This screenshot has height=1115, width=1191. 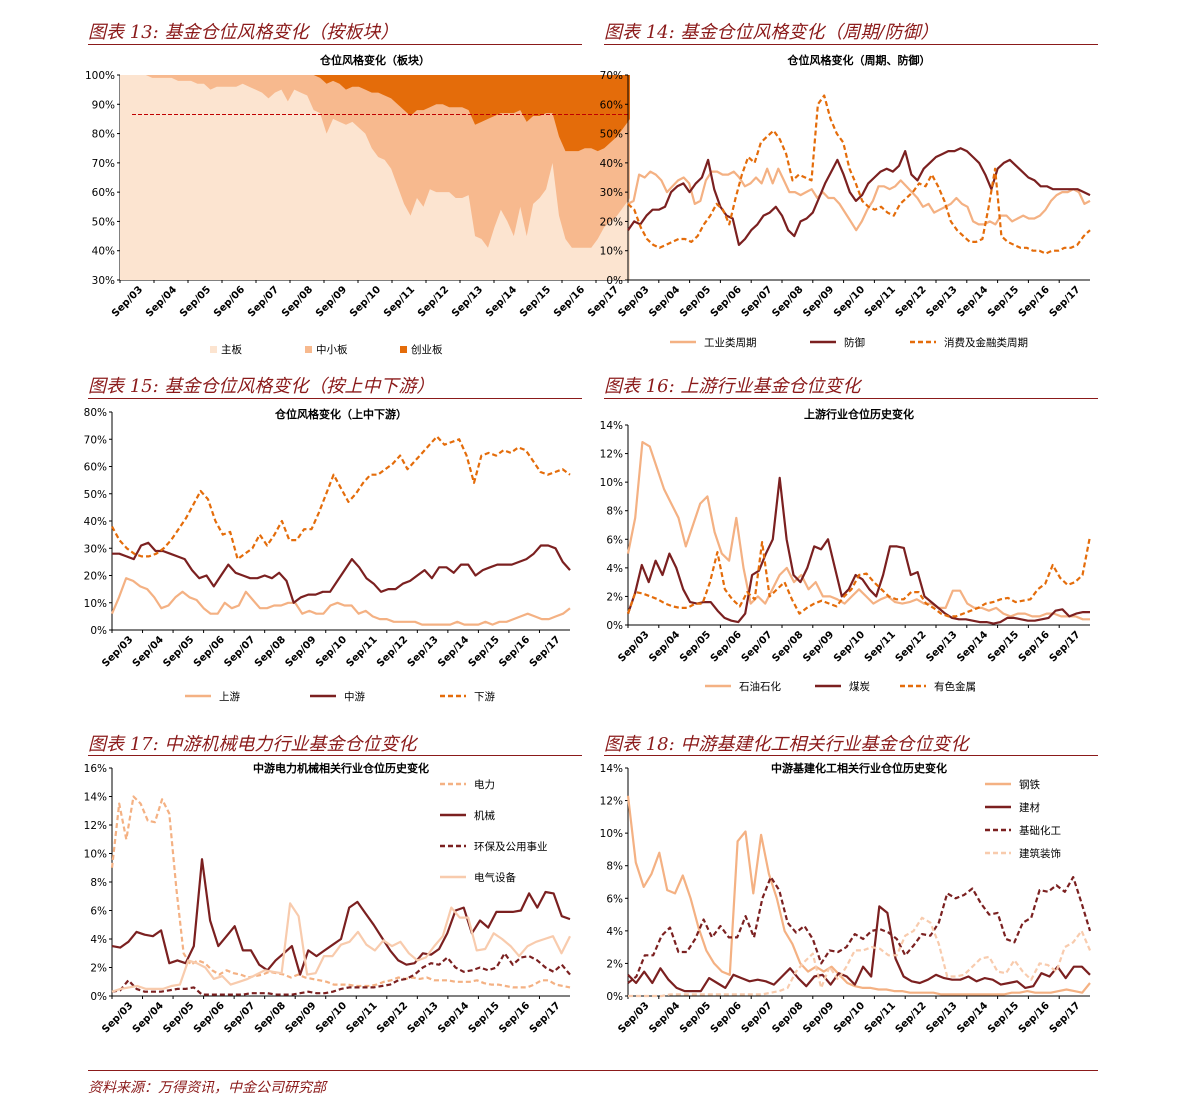 I want to click on footer-rule, so click(x=593, y=1070).